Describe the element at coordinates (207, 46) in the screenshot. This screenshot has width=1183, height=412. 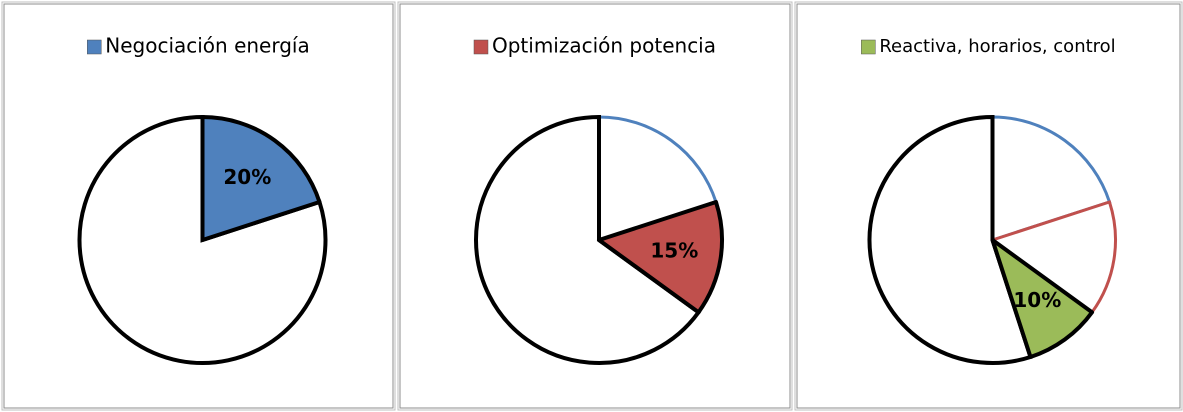
I see `legend-label: Negociación energía` at that location.